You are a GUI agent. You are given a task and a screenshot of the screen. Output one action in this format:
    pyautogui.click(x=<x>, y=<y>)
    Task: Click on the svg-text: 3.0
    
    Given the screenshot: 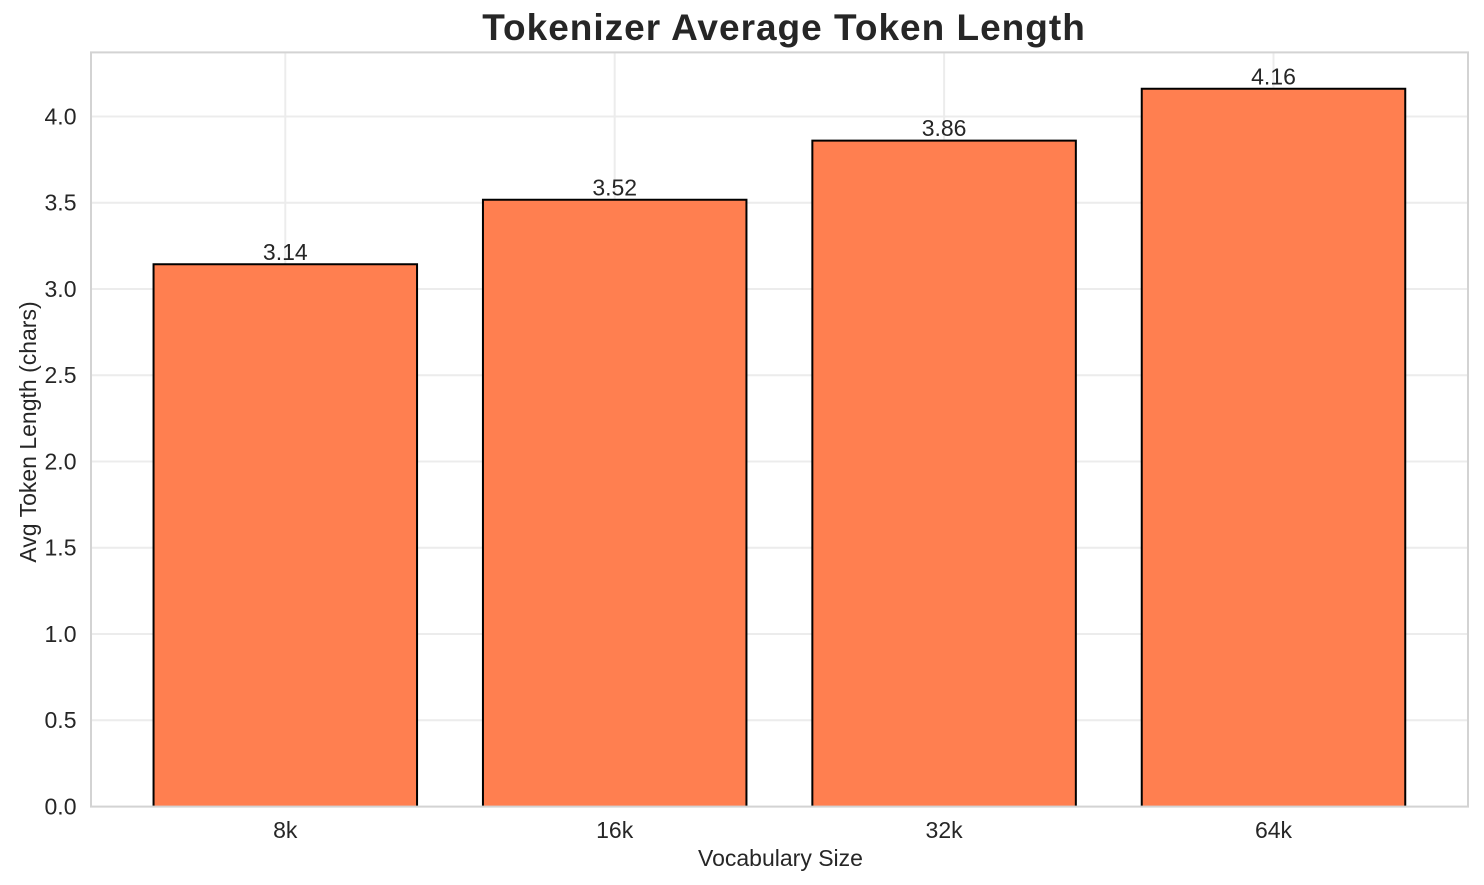 What is the action you would take?
    pyautogui.click(x=61, y=289)
    